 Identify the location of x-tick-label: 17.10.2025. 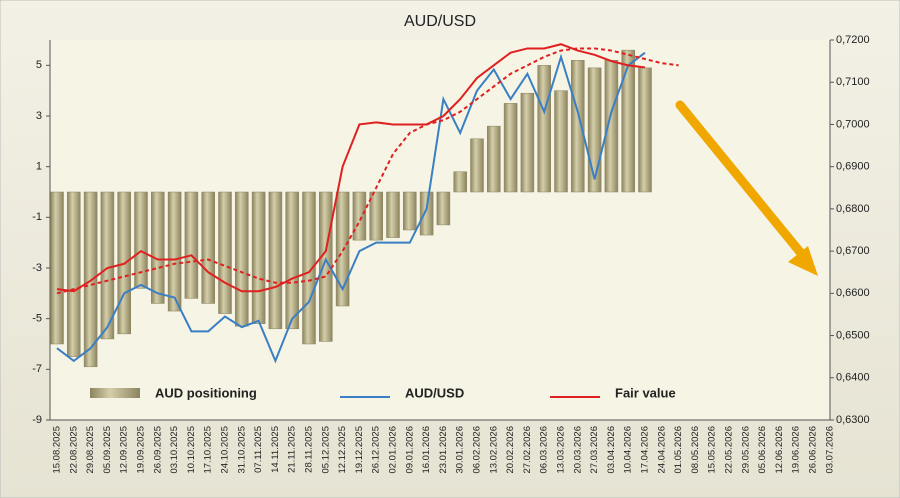
(208, 450).